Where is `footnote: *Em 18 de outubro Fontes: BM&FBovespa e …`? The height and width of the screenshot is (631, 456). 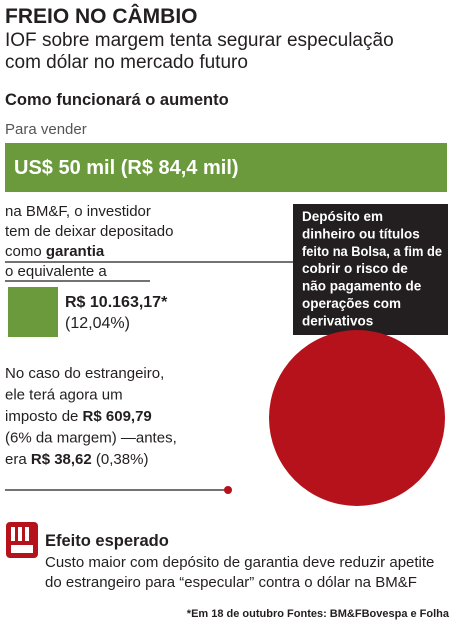
footnote: *Em 18 de outubro Fontes: BM&FBovespa e … is located at coordinates (318, 614).